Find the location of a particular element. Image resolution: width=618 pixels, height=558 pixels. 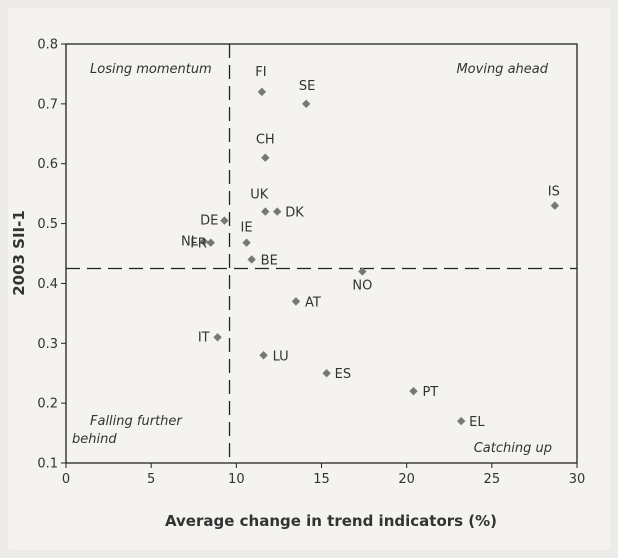

y-tick-label: 0.5 is located at coordinates (47, 224).